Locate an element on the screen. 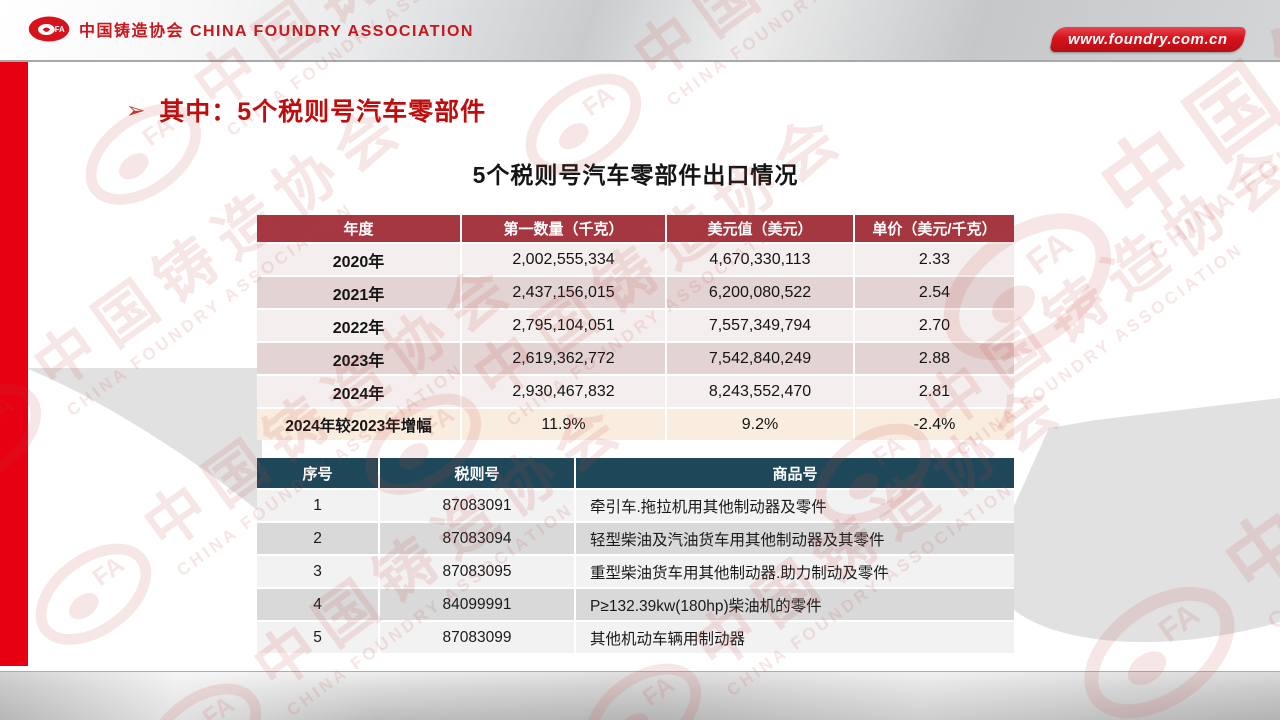 The width and height of the screenshot is (1280, 720). cell-product: 牵引车.拖拉机用其他制动器及零件 is located at coordinates (795, 504).